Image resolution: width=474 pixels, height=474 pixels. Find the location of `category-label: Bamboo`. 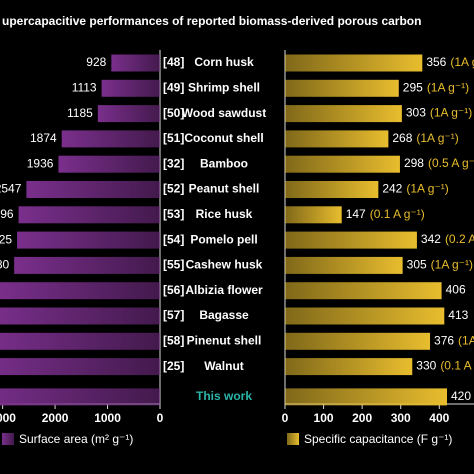

category-label: Bamboo is located at coordinates (224, 163).